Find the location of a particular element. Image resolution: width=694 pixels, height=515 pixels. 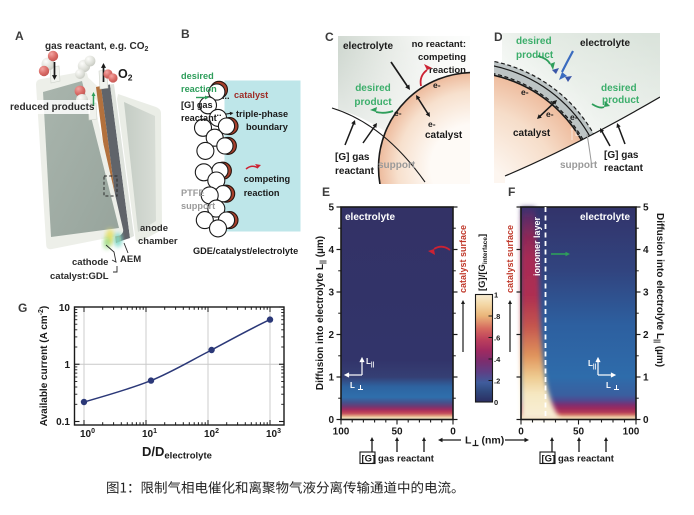

svg-text: reduced products is located at coordinates (52, 107).